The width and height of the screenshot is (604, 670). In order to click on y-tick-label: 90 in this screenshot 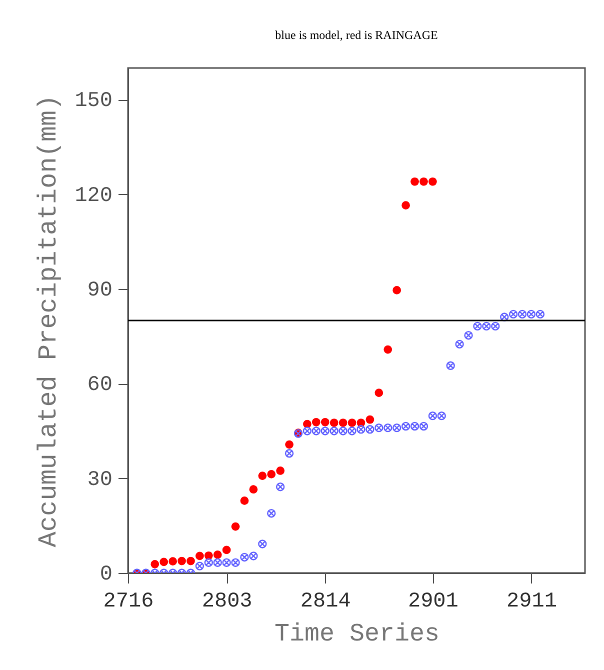, I will do `click(99, 290)`.